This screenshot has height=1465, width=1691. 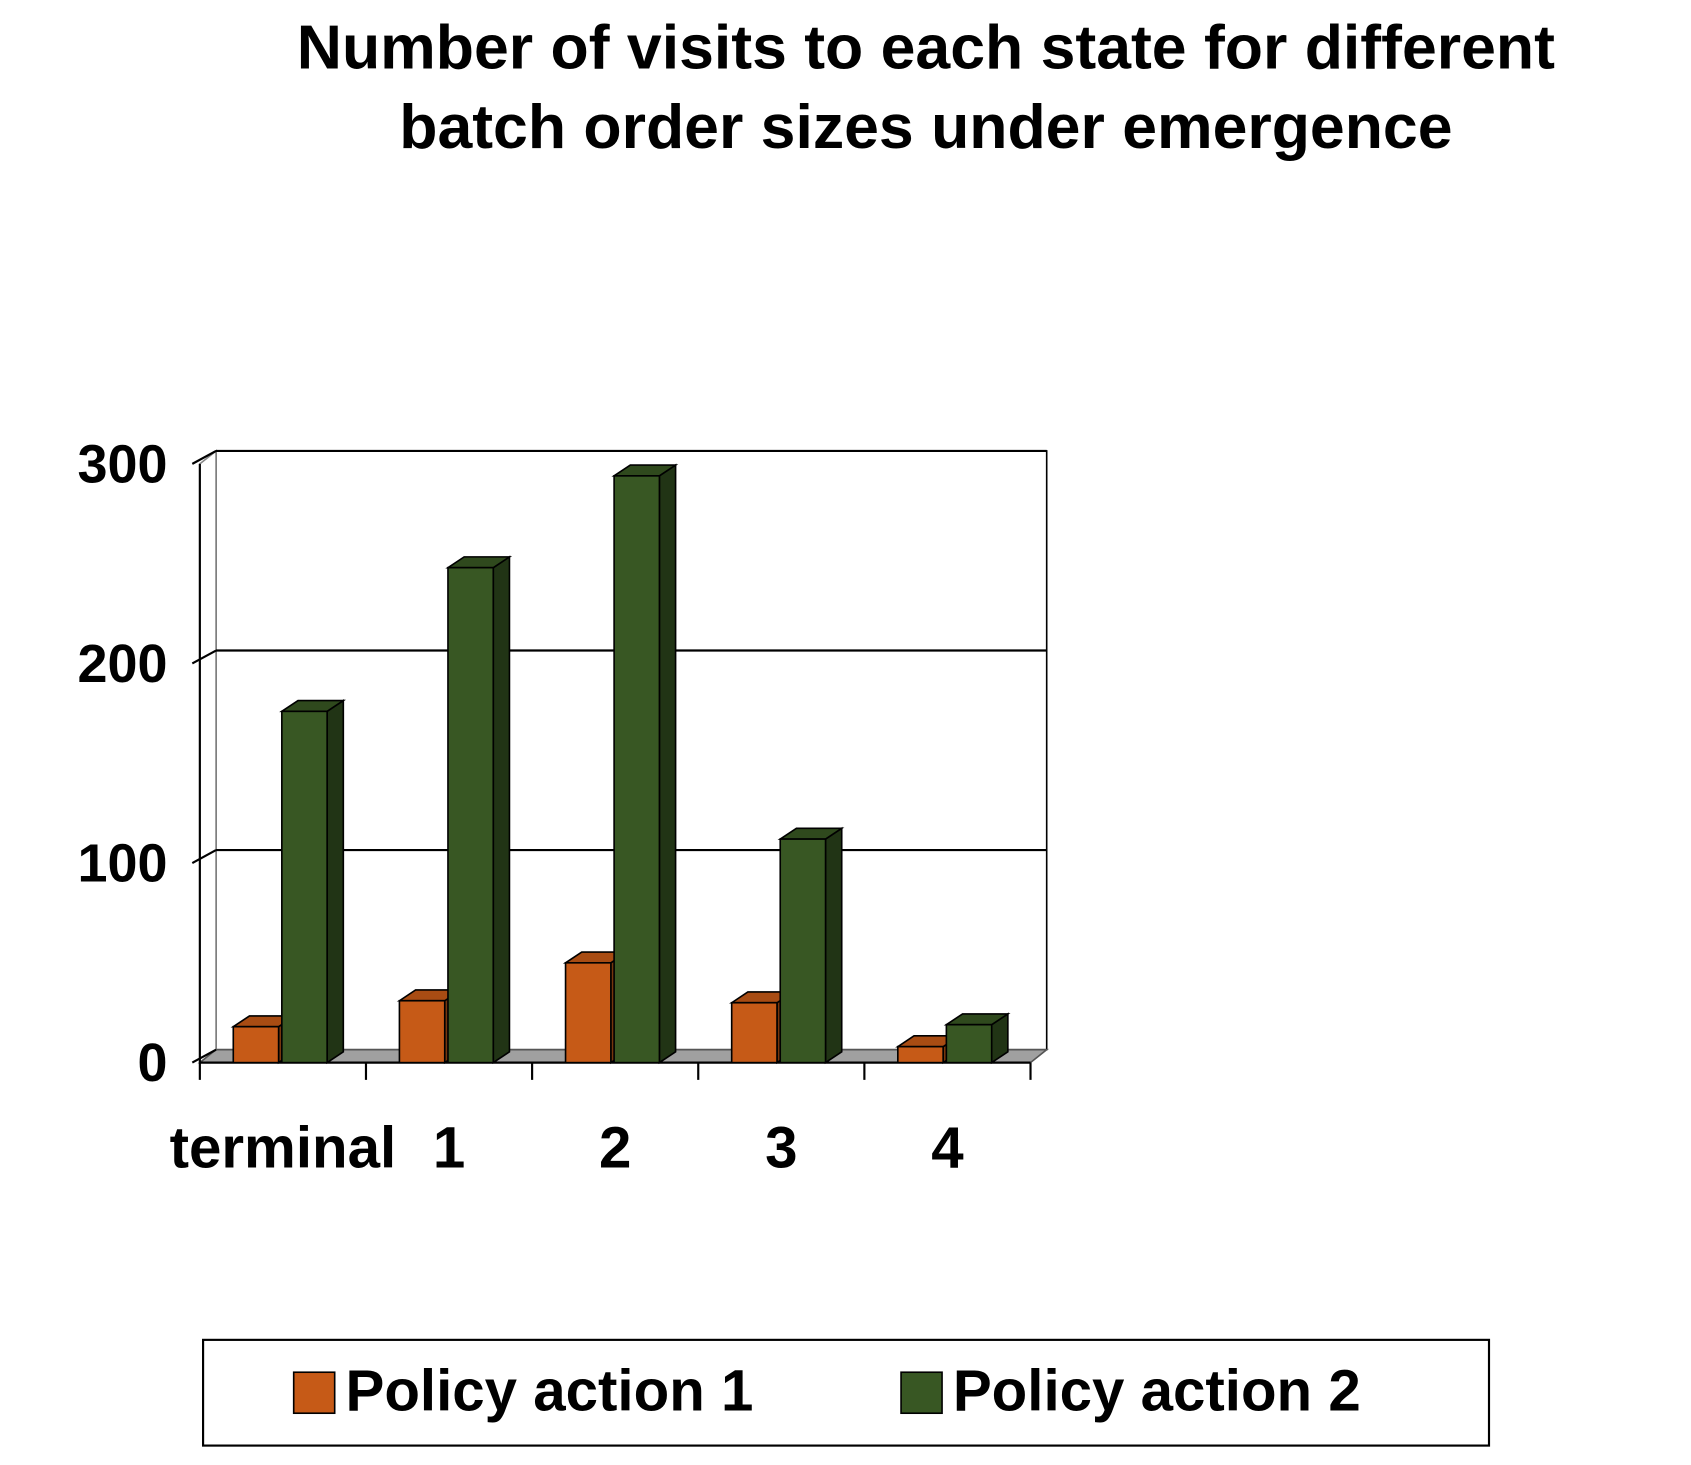 What do you see at coordinates (925, 127) in the screenshot?
I see `chart-title: batch order sizes under emergence` at bounding box center [925, 127].